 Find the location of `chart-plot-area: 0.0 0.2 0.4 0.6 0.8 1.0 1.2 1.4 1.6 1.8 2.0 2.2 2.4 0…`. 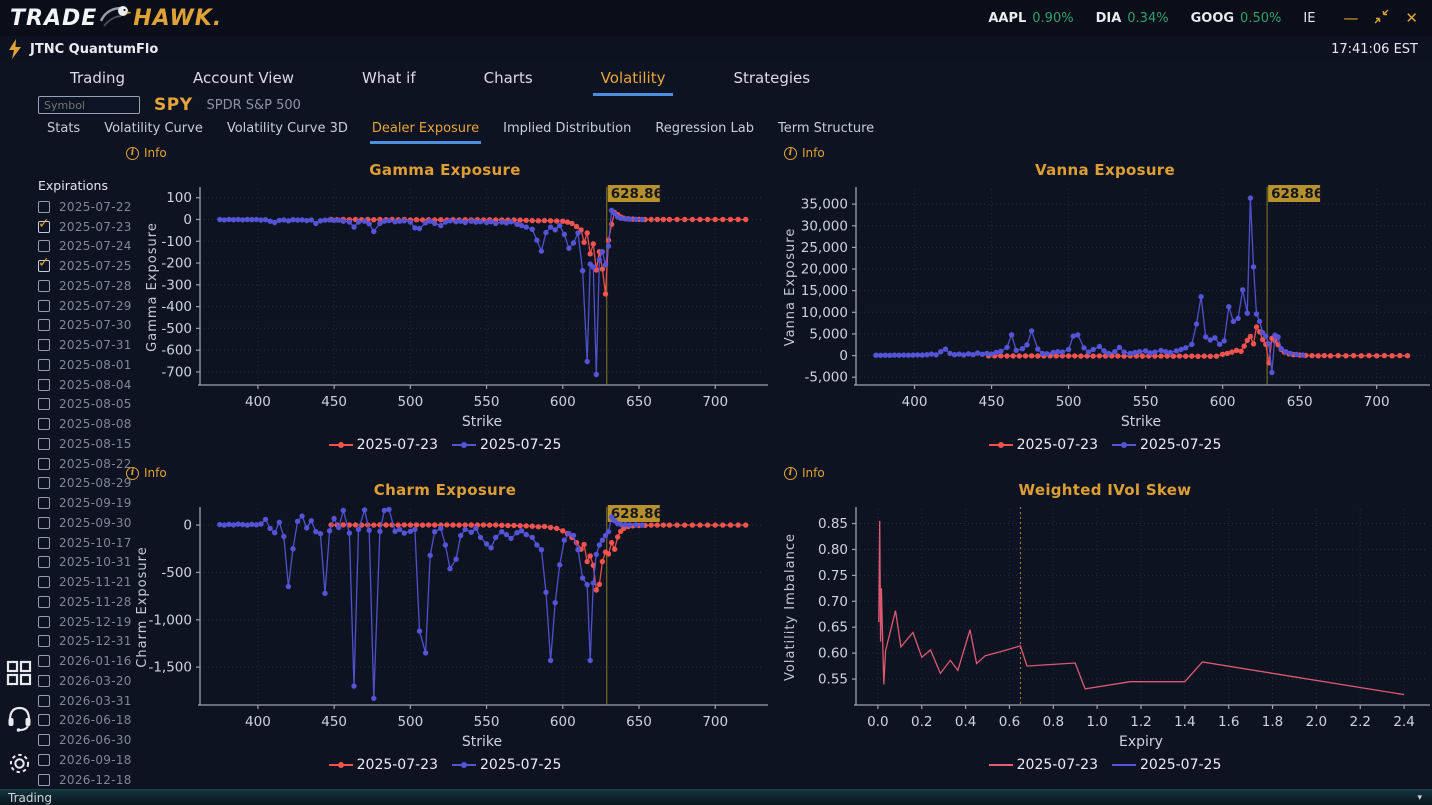

chart-plot-area: 0.0 0.2 0.4 0.6 0.8 1.0 1.2 1.4 1.6 1.8 2.0 2.2 2.4 0… is located at coordinates (1105, 627).